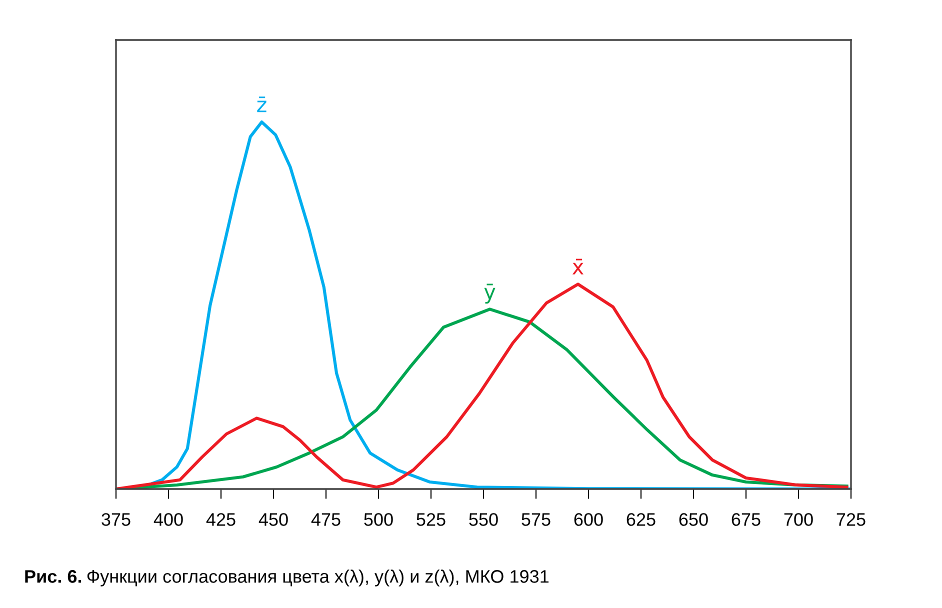 The width and height of the screenshot is (942, 608). I want to click on x-tick-label: 600, so click(588, 519).